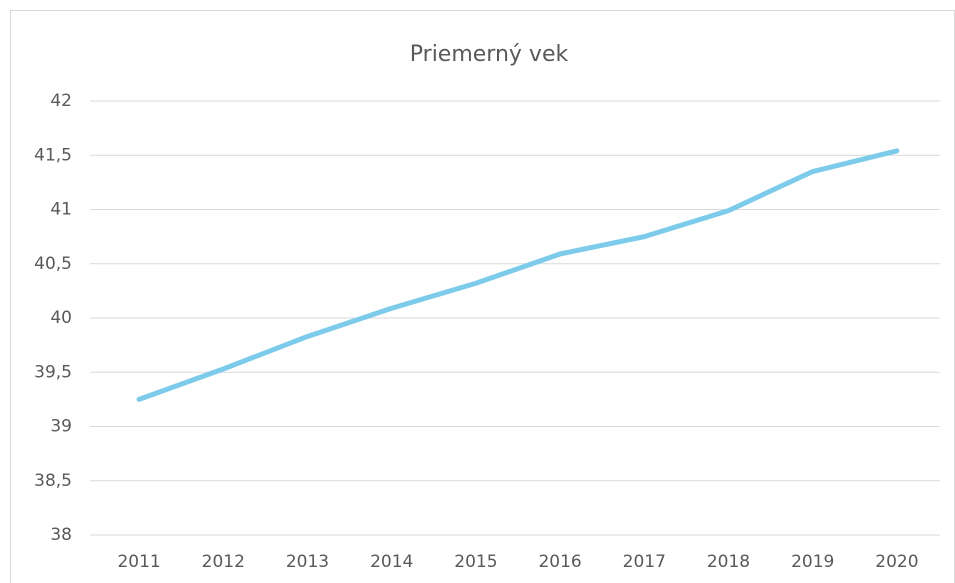 The width and height of the screenshot is (955, 583). I want to click on y-tick-label: 42, so click(61, 101).